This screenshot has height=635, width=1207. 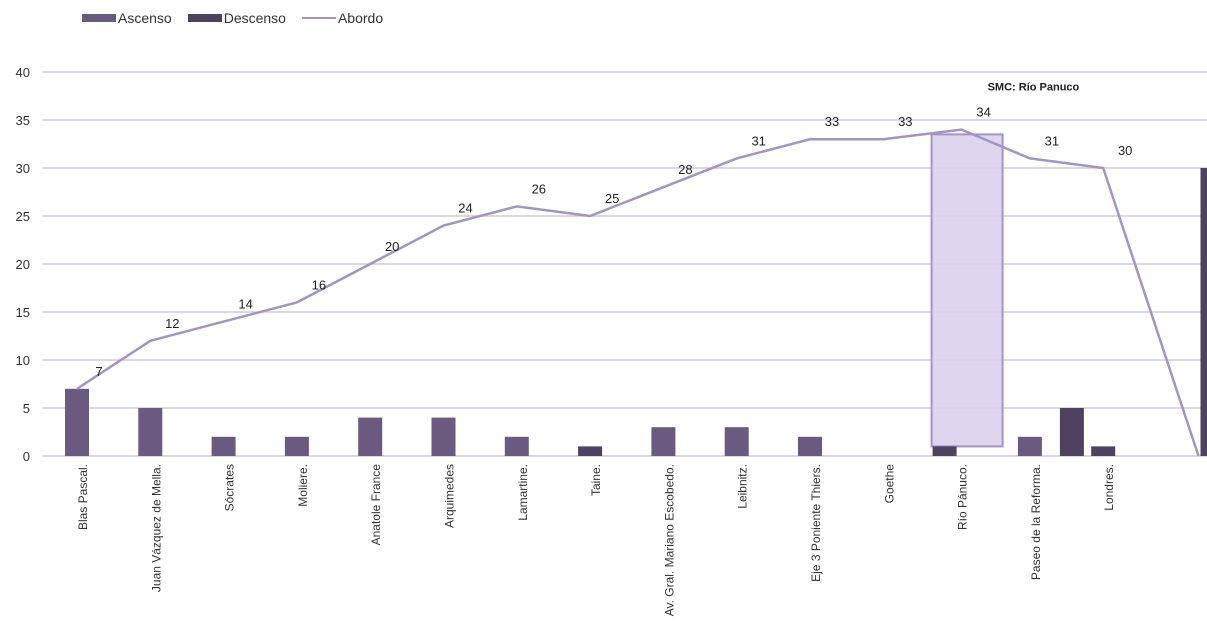 I want to click on legend-swatch-ascenso, so click(x=99, y=18).